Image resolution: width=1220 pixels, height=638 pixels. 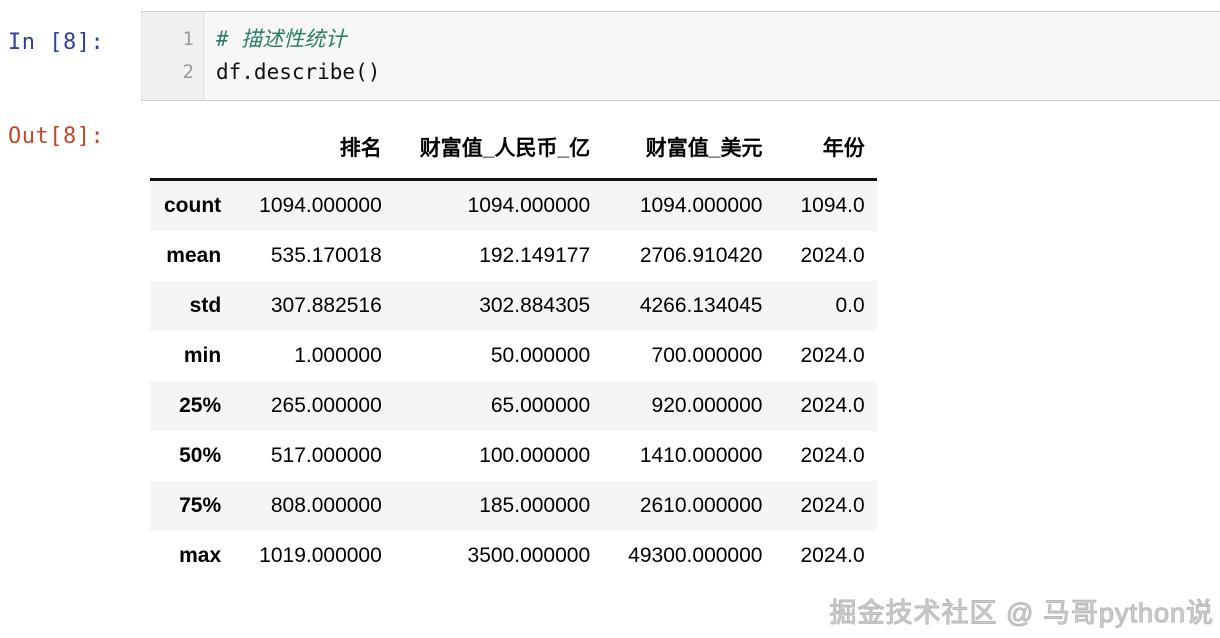 I want to click on row-cell: 1.000000, so click(x=313, y=356).